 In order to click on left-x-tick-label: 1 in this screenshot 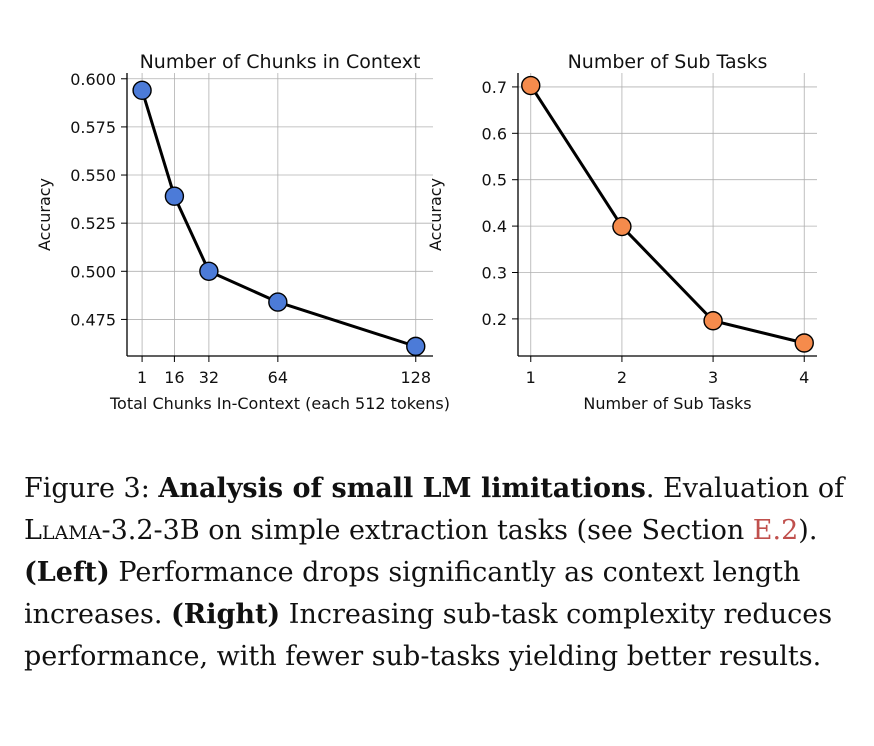, I will do `click(142, 377)`.